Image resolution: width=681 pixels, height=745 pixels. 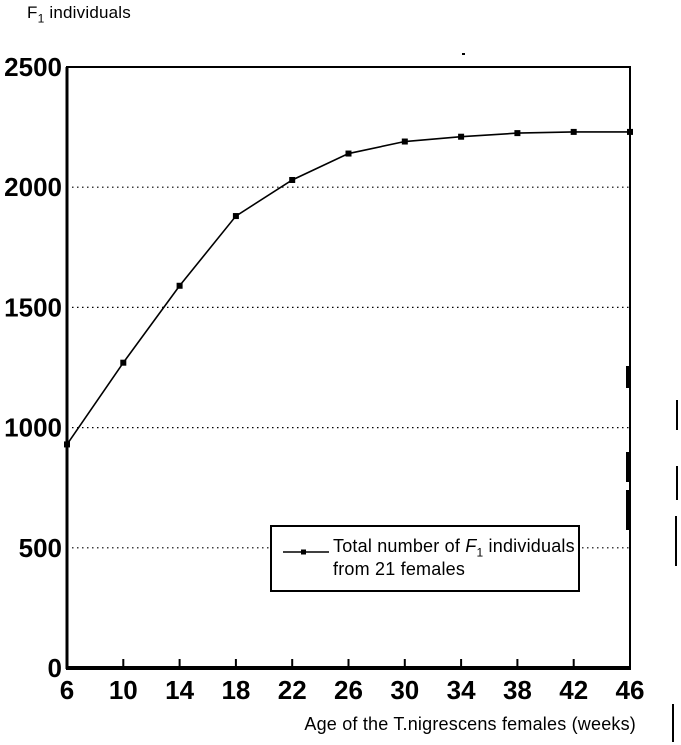 What do you see at coordinates (179, 690) in the screenshot?
I see `x-tick-label: 14` at bounding box center [179, 690].